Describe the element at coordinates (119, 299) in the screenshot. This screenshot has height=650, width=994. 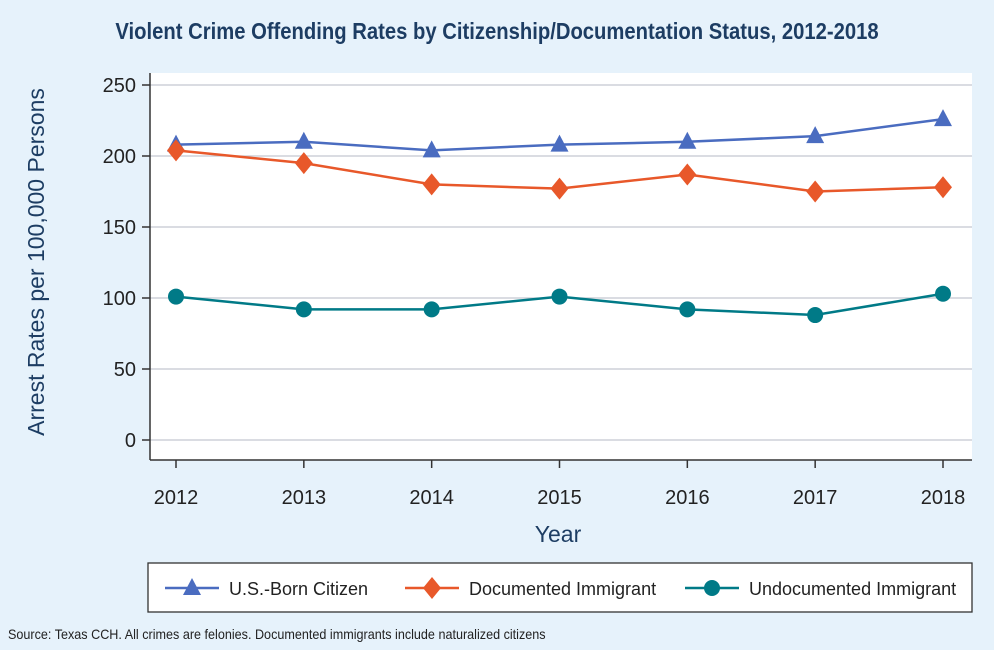
I see `y-tick-label: 100` at that location.